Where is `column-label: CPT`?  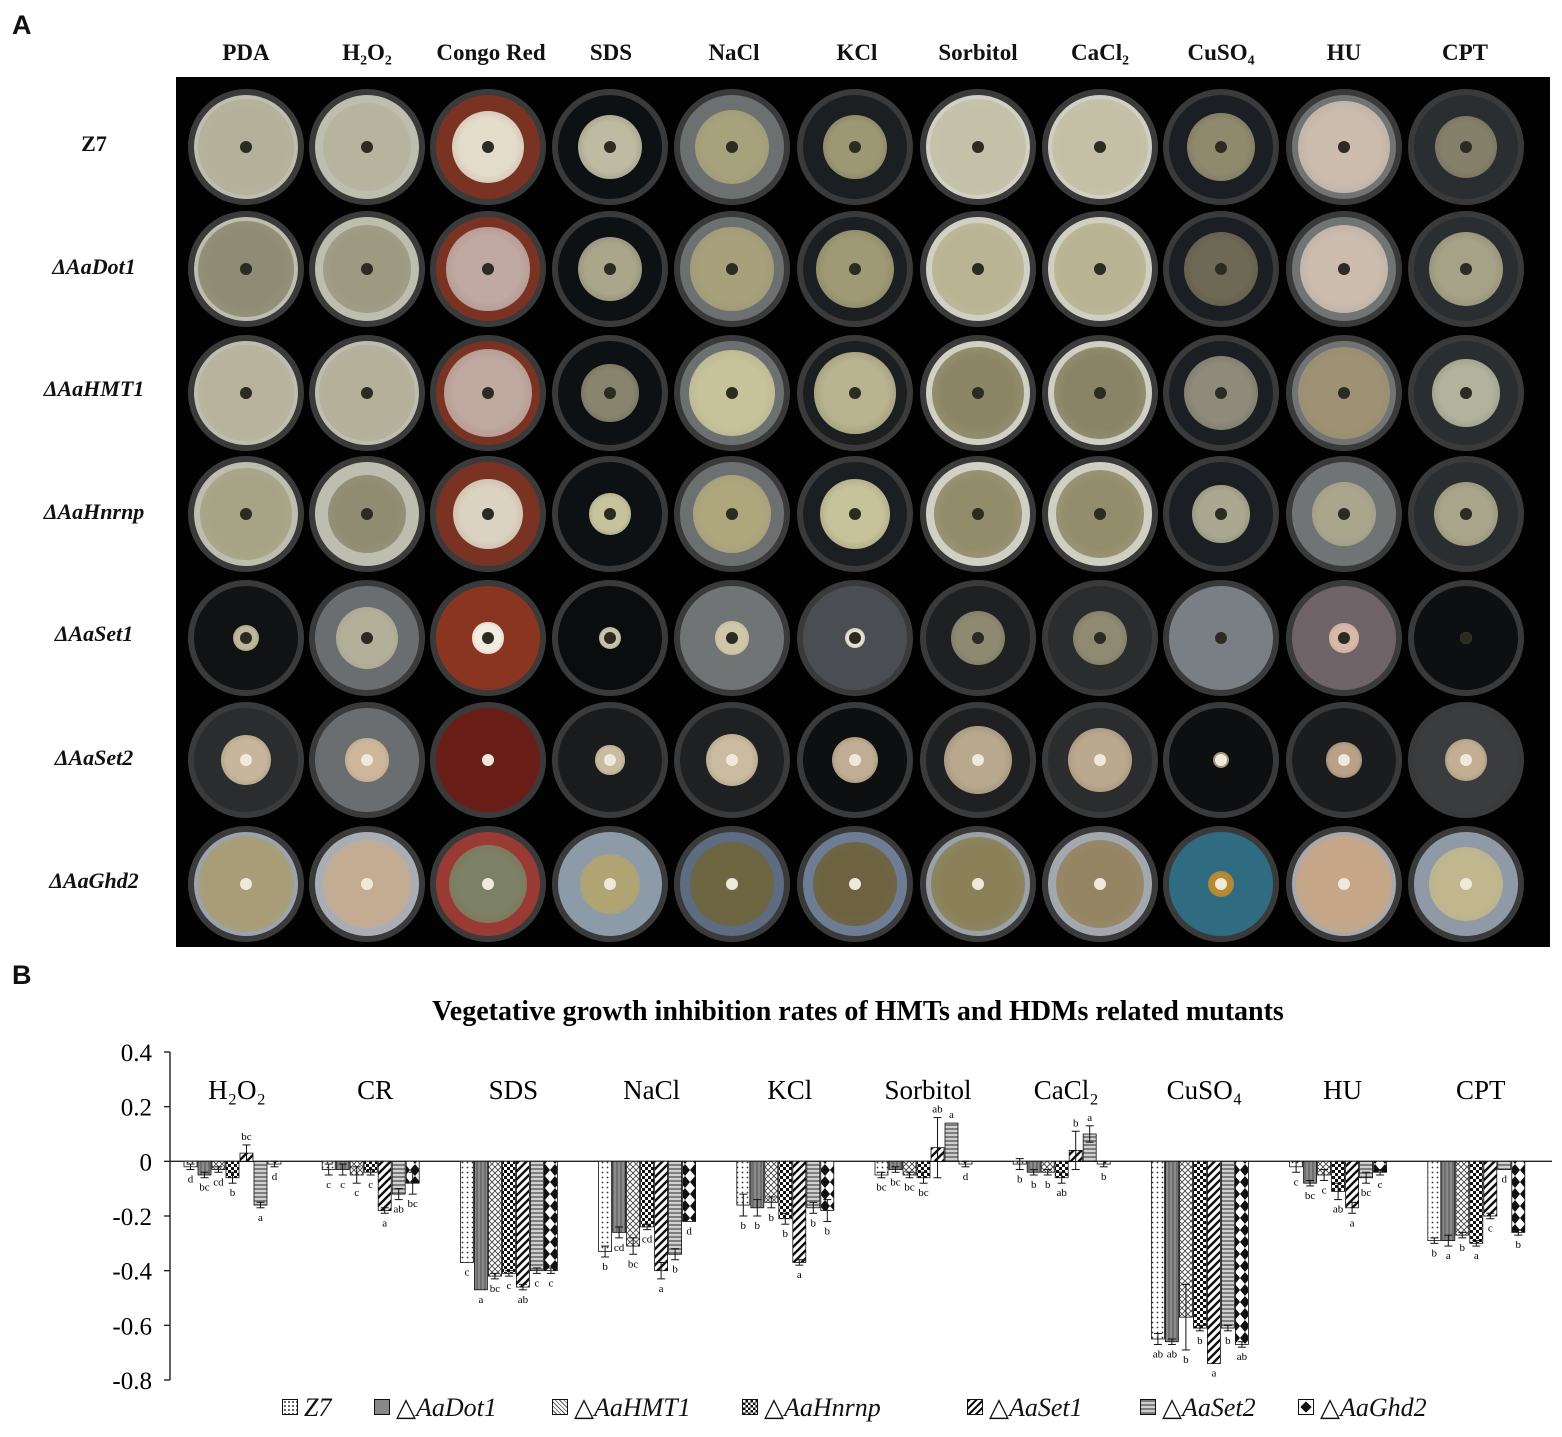
column-label: CPT is located at coordinates (1465, 52).